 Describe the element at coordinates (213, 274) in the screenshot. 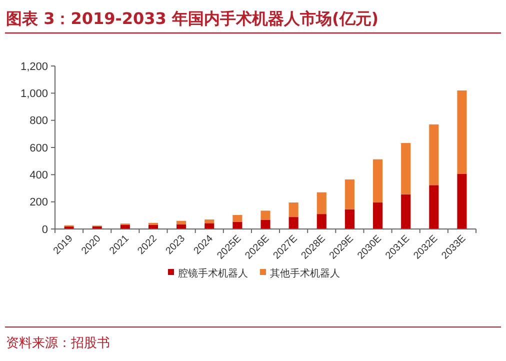

I see `legend-label: 腔镜手术机器人` at that location.